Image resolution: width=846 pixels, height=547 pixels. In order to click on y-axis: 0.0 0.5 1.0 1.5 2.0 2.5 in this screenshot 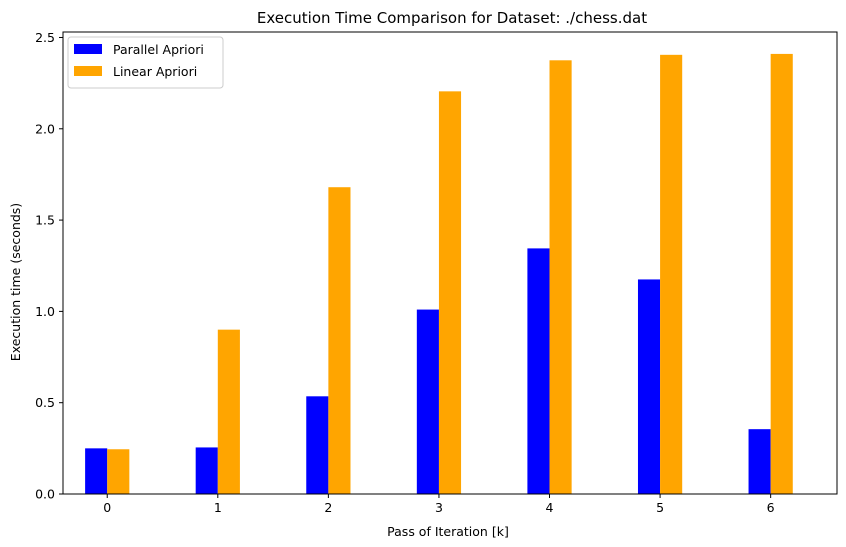, I will do `click(49, 266)`.